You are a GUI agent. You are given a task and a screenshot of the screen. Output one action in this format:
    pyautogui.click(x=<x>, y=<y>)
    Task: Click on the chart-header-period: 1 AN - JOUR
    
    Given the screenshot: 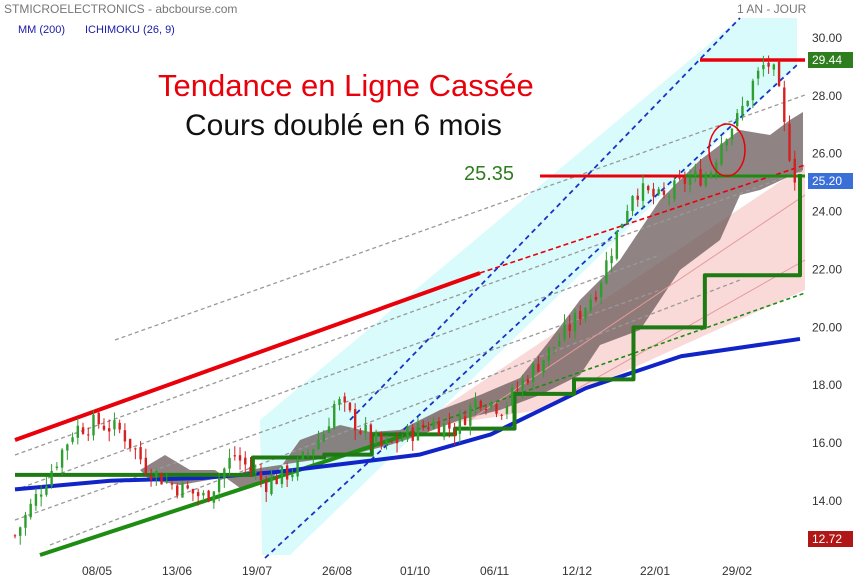 What is the action you would take?
    pyautogui.click(x=772, y=9)
    